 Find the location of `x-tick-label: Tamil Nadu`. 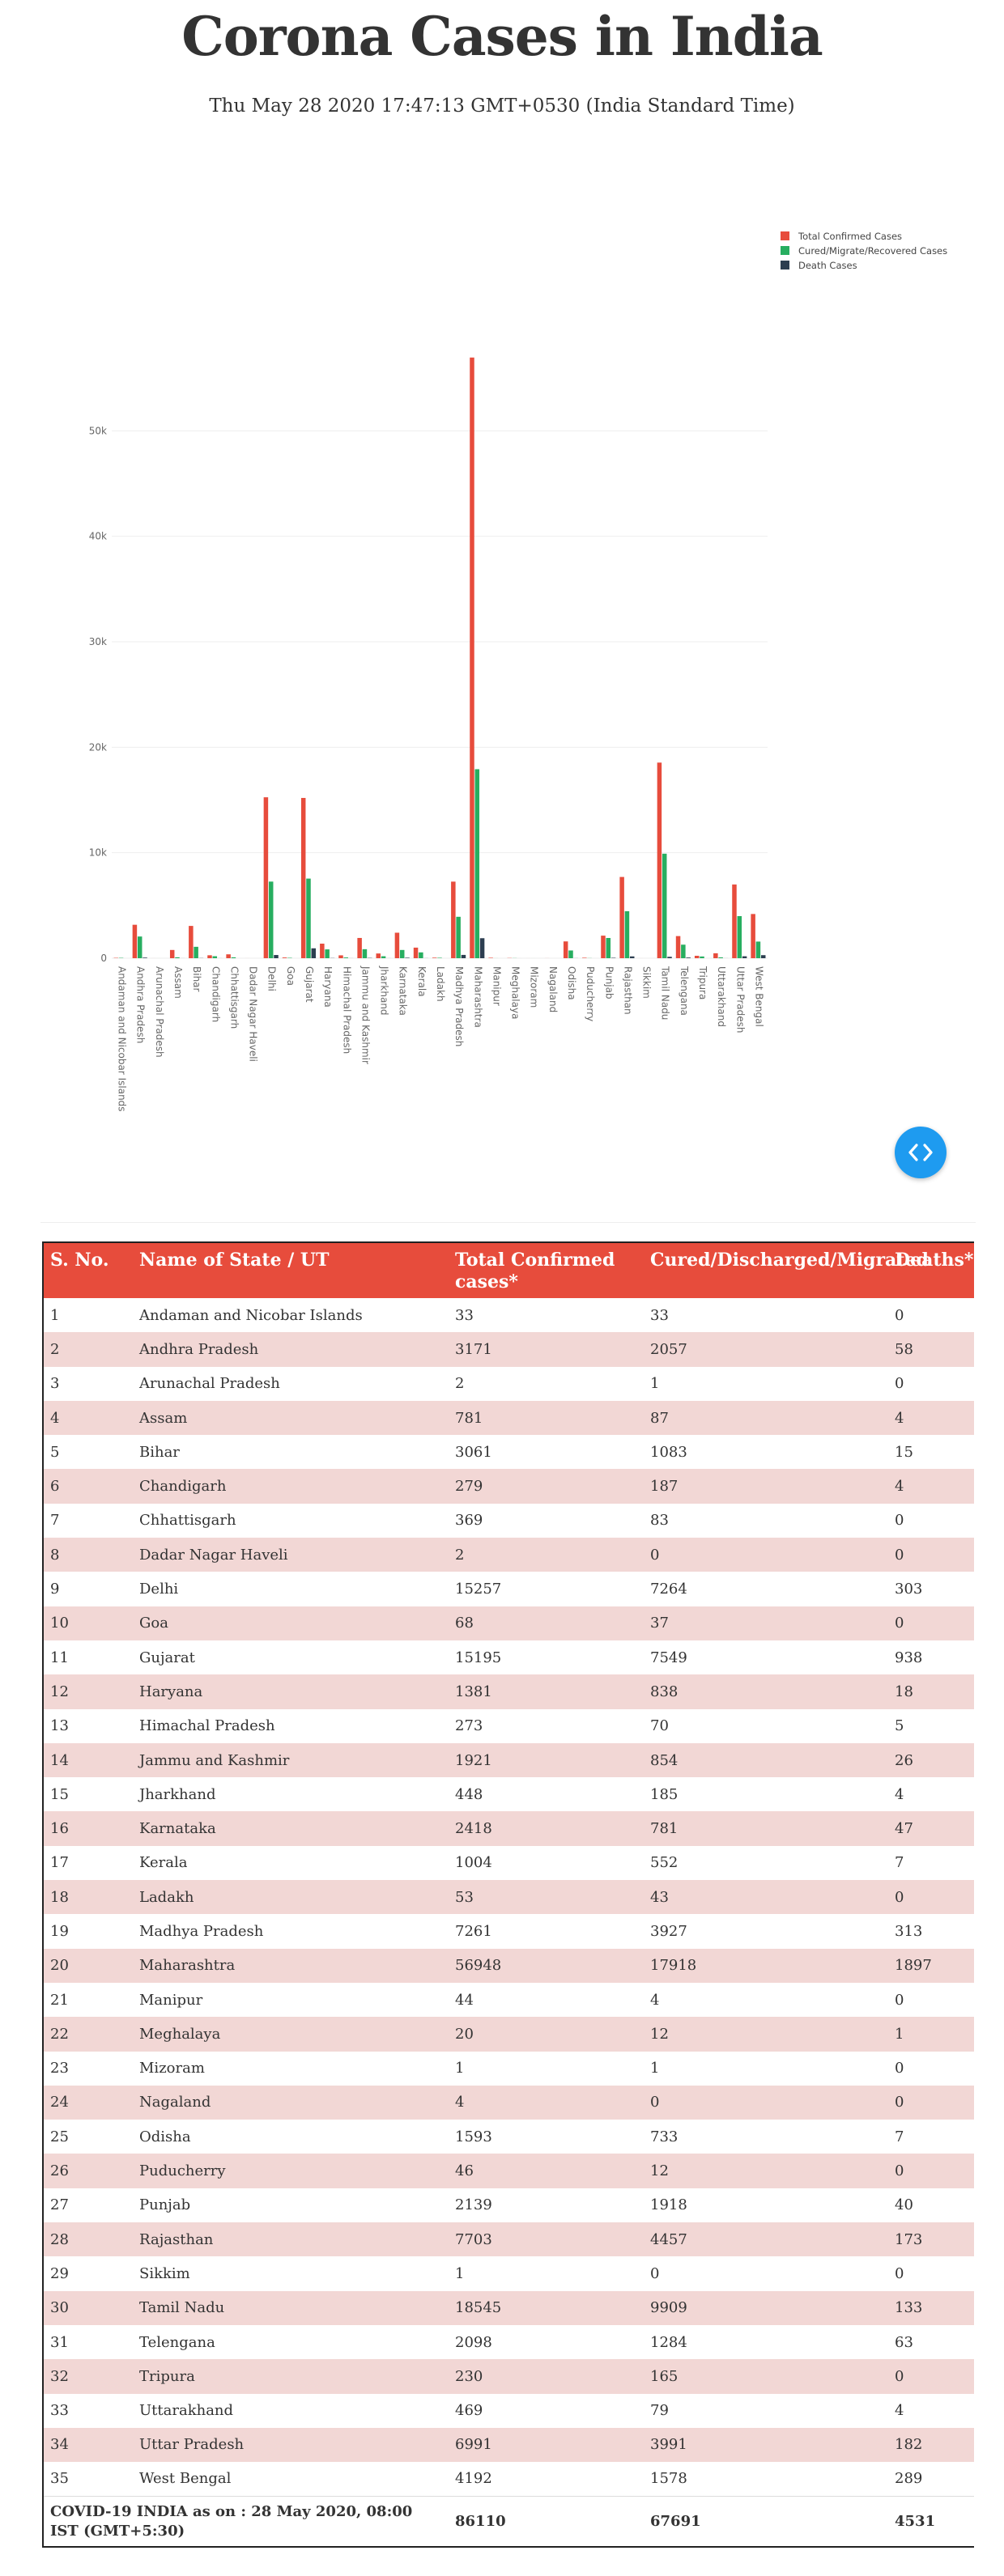

x-tick-label: Tamil Nadu is located at coordinates (665, 992).